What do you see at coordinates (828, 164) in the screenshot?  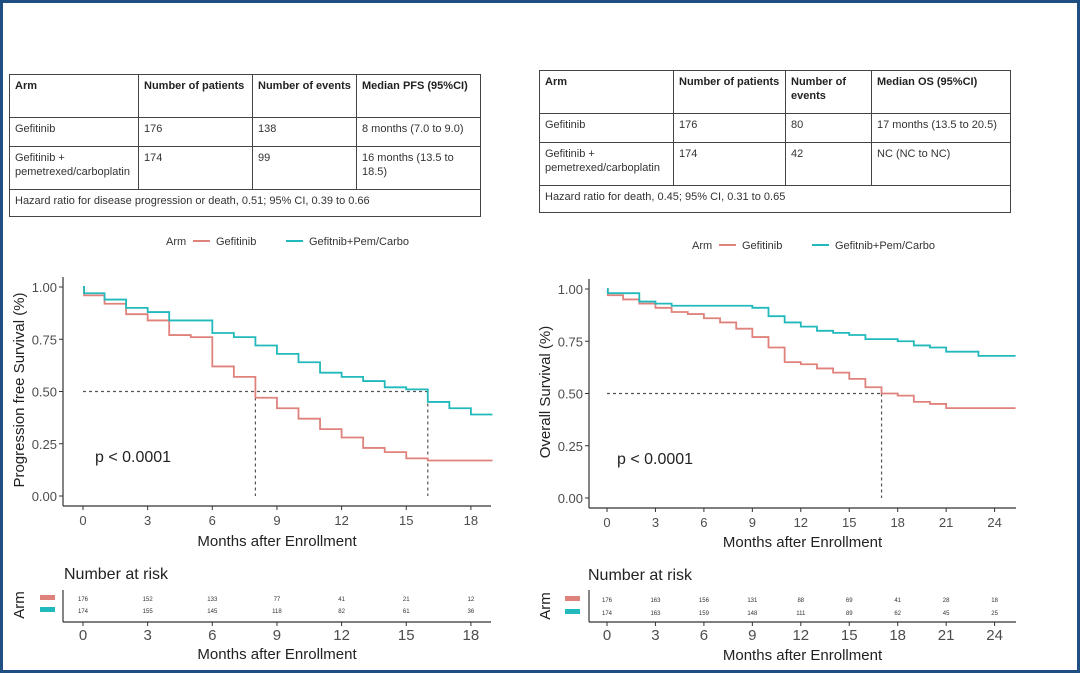 I see `cell: 42` at bounding box center [828, 164].